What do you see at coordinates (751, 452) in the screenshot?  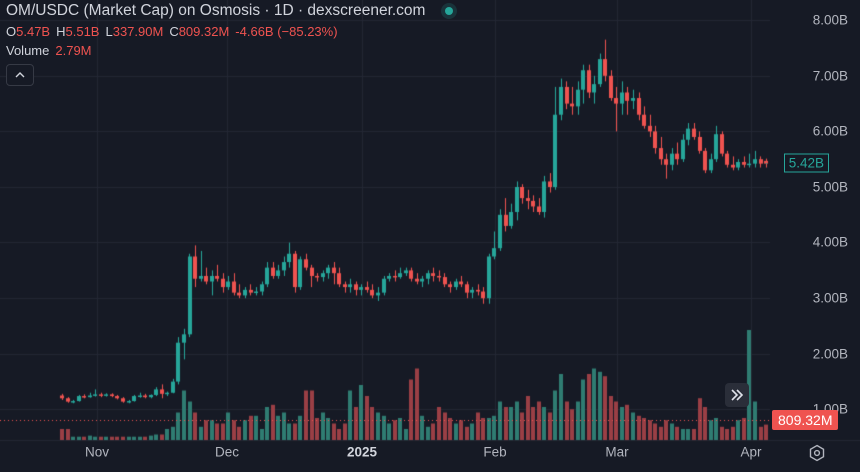 I see `time-tick-label: Apr` at bounding box center [751, 452].